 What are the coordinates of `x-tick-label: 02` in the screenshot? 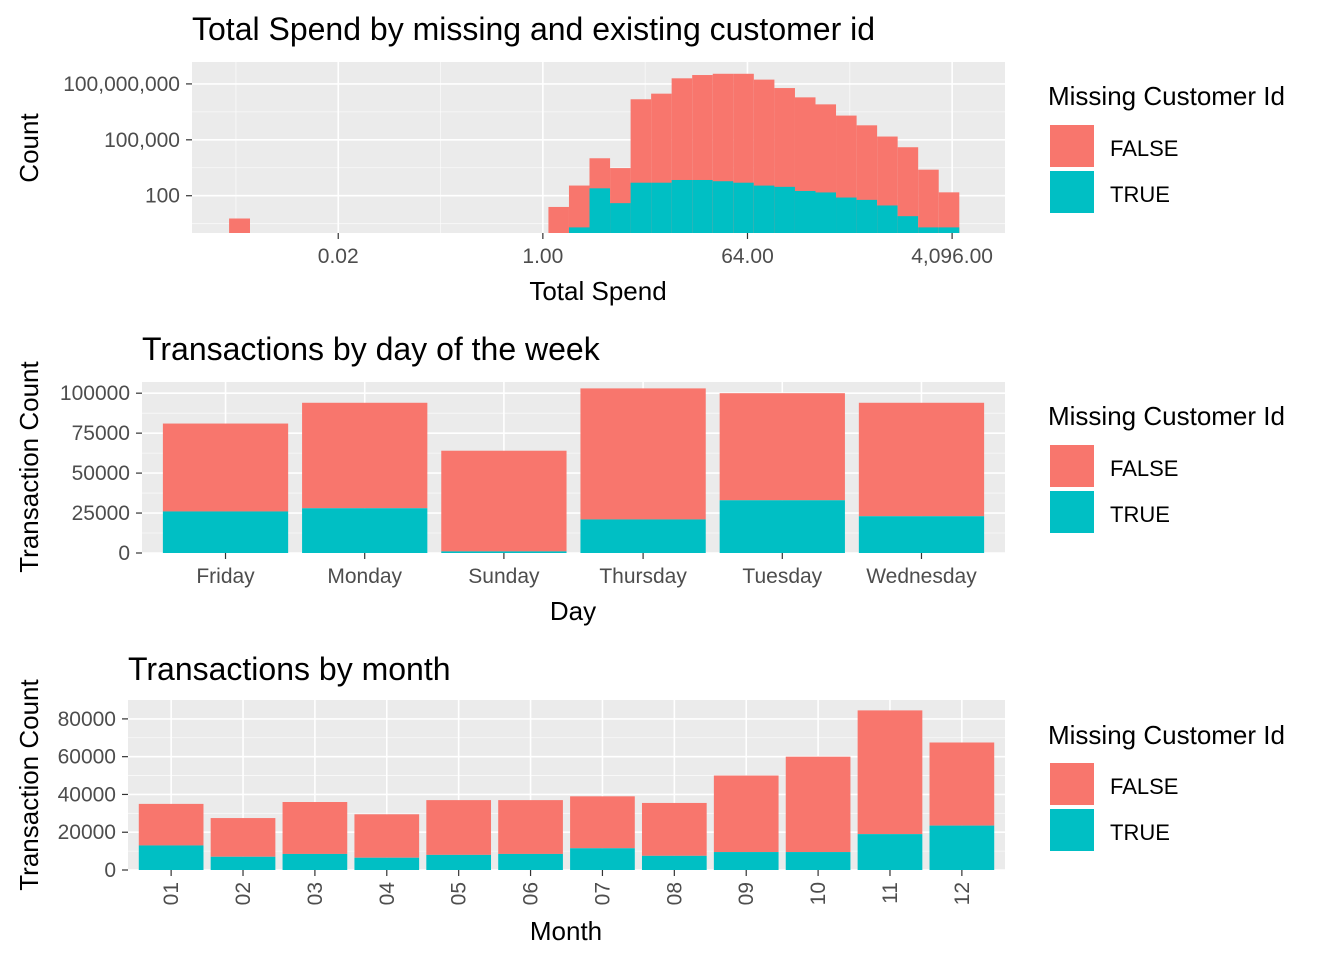 It's located at (243, 893).